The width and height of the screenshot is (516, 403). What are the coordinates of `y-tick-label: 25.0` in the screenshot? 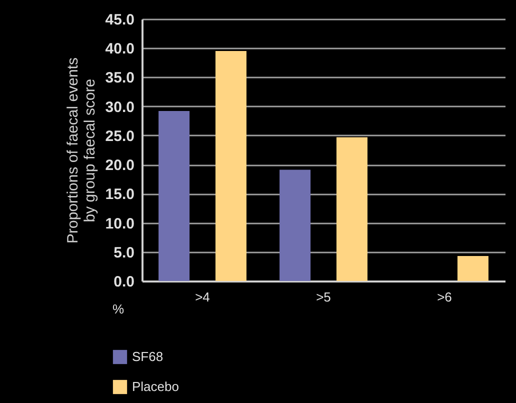 It's located at (119, 136).